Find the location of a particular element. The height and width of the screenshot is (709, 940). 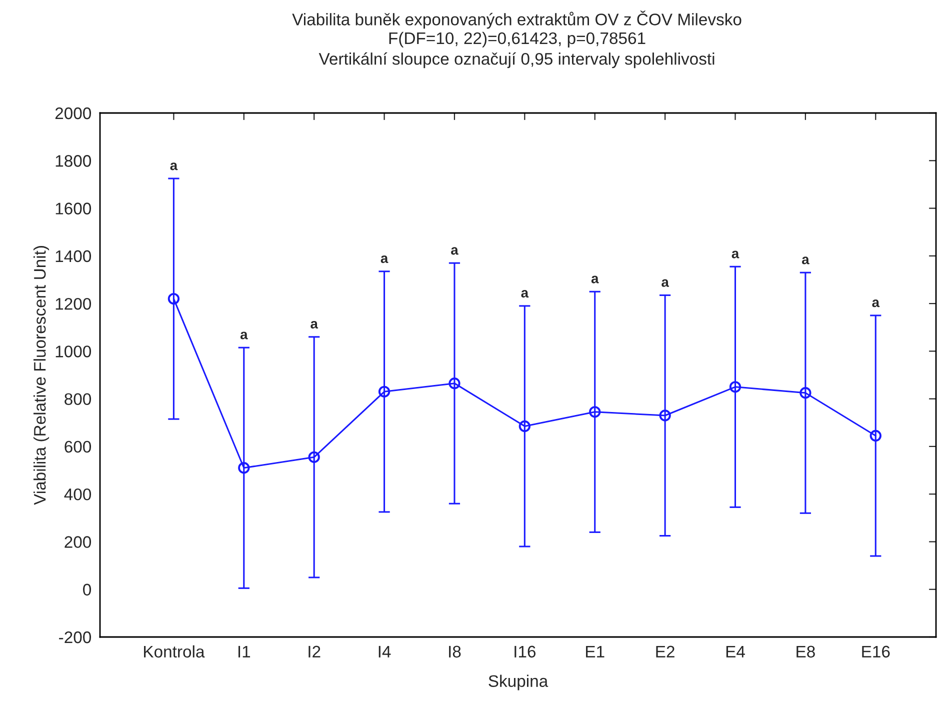

x-tick-label: E4 is located at coordinates (735, 652).